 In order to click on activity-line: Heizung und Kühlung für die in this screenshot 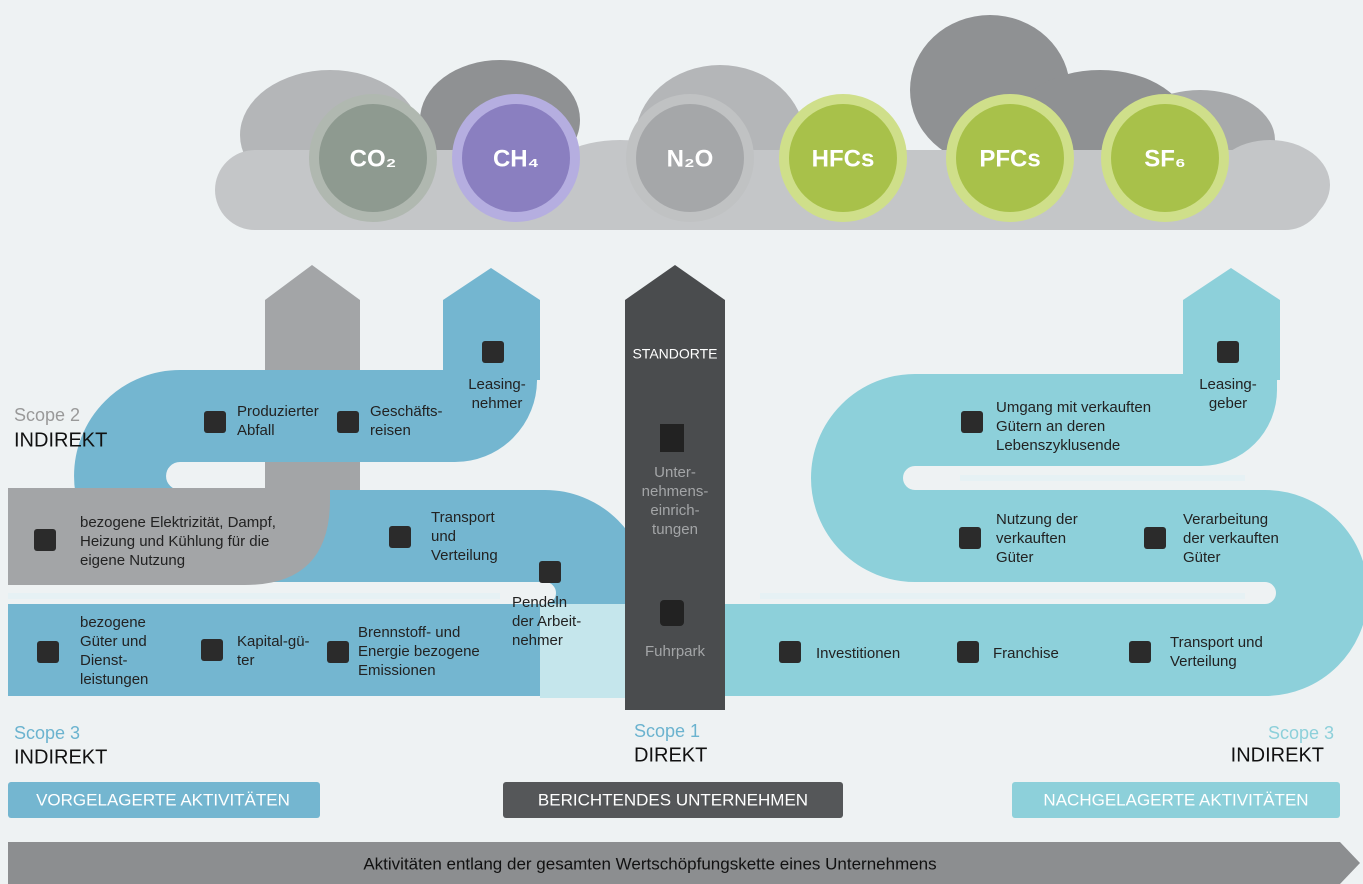, I will do `click(174, 541)`.